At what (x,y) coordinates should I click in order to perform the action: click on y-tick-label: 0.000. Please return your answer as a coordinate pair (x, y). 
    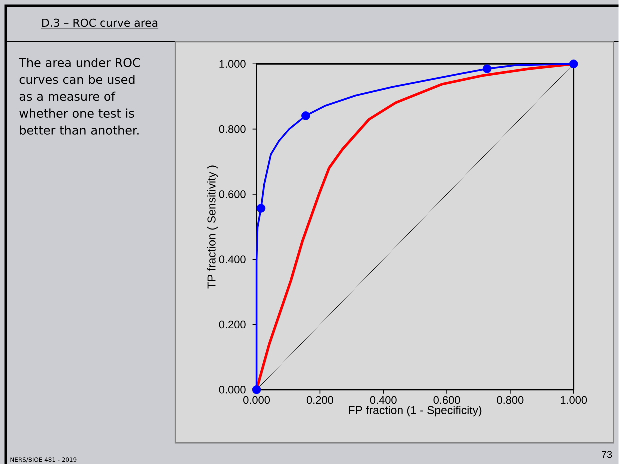
    Looking at the image, I should click on (232, 390).